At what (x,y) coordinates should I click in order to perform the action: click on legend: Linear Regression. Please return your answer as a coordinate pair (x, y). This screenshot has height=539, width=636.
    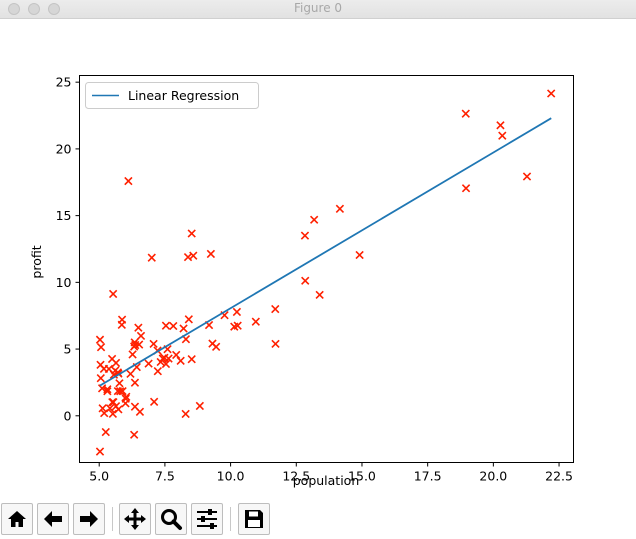
    Looking at the image, I should click on (172, 95).